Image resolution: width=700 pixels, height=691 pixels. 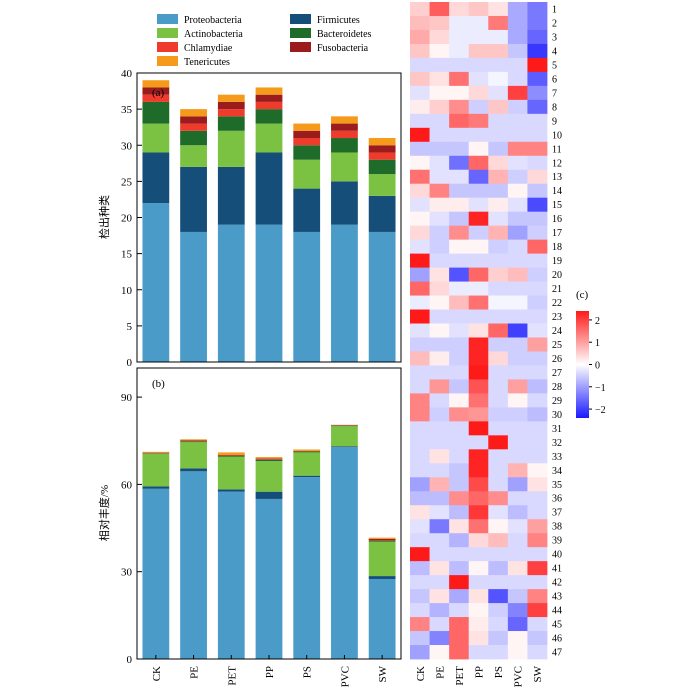 What do you see at coordinates (231, 454) in the screenshot?
I see `bar-tenericutes-pet` at bounding box center [231, 454].